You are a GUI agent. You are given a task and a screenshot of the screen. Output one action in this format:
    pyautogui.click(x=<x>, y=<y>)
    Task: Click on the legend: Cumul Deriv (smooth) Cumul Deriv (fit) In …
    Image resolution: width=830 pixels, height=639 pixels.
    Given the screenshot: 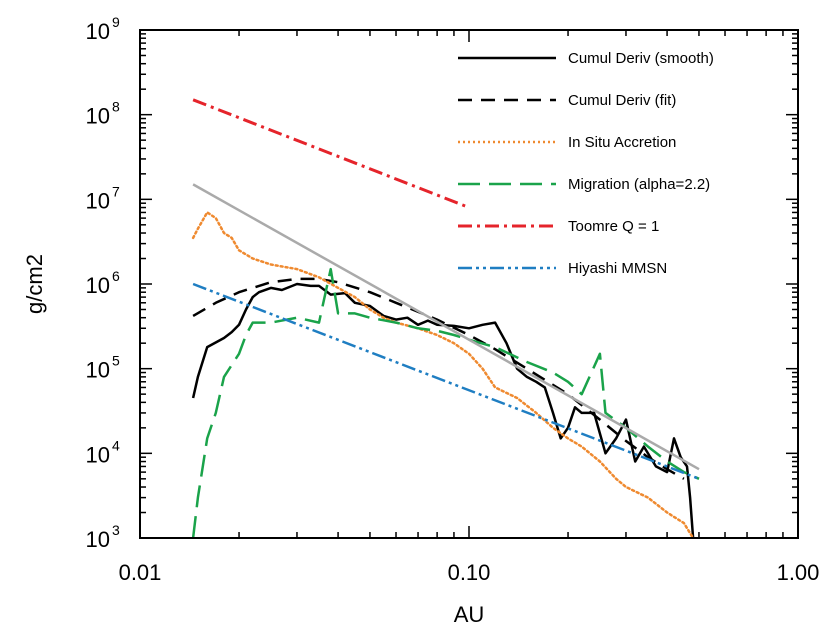 What is the action you would take?
    pyautogui.click(x=586, y=163)
    